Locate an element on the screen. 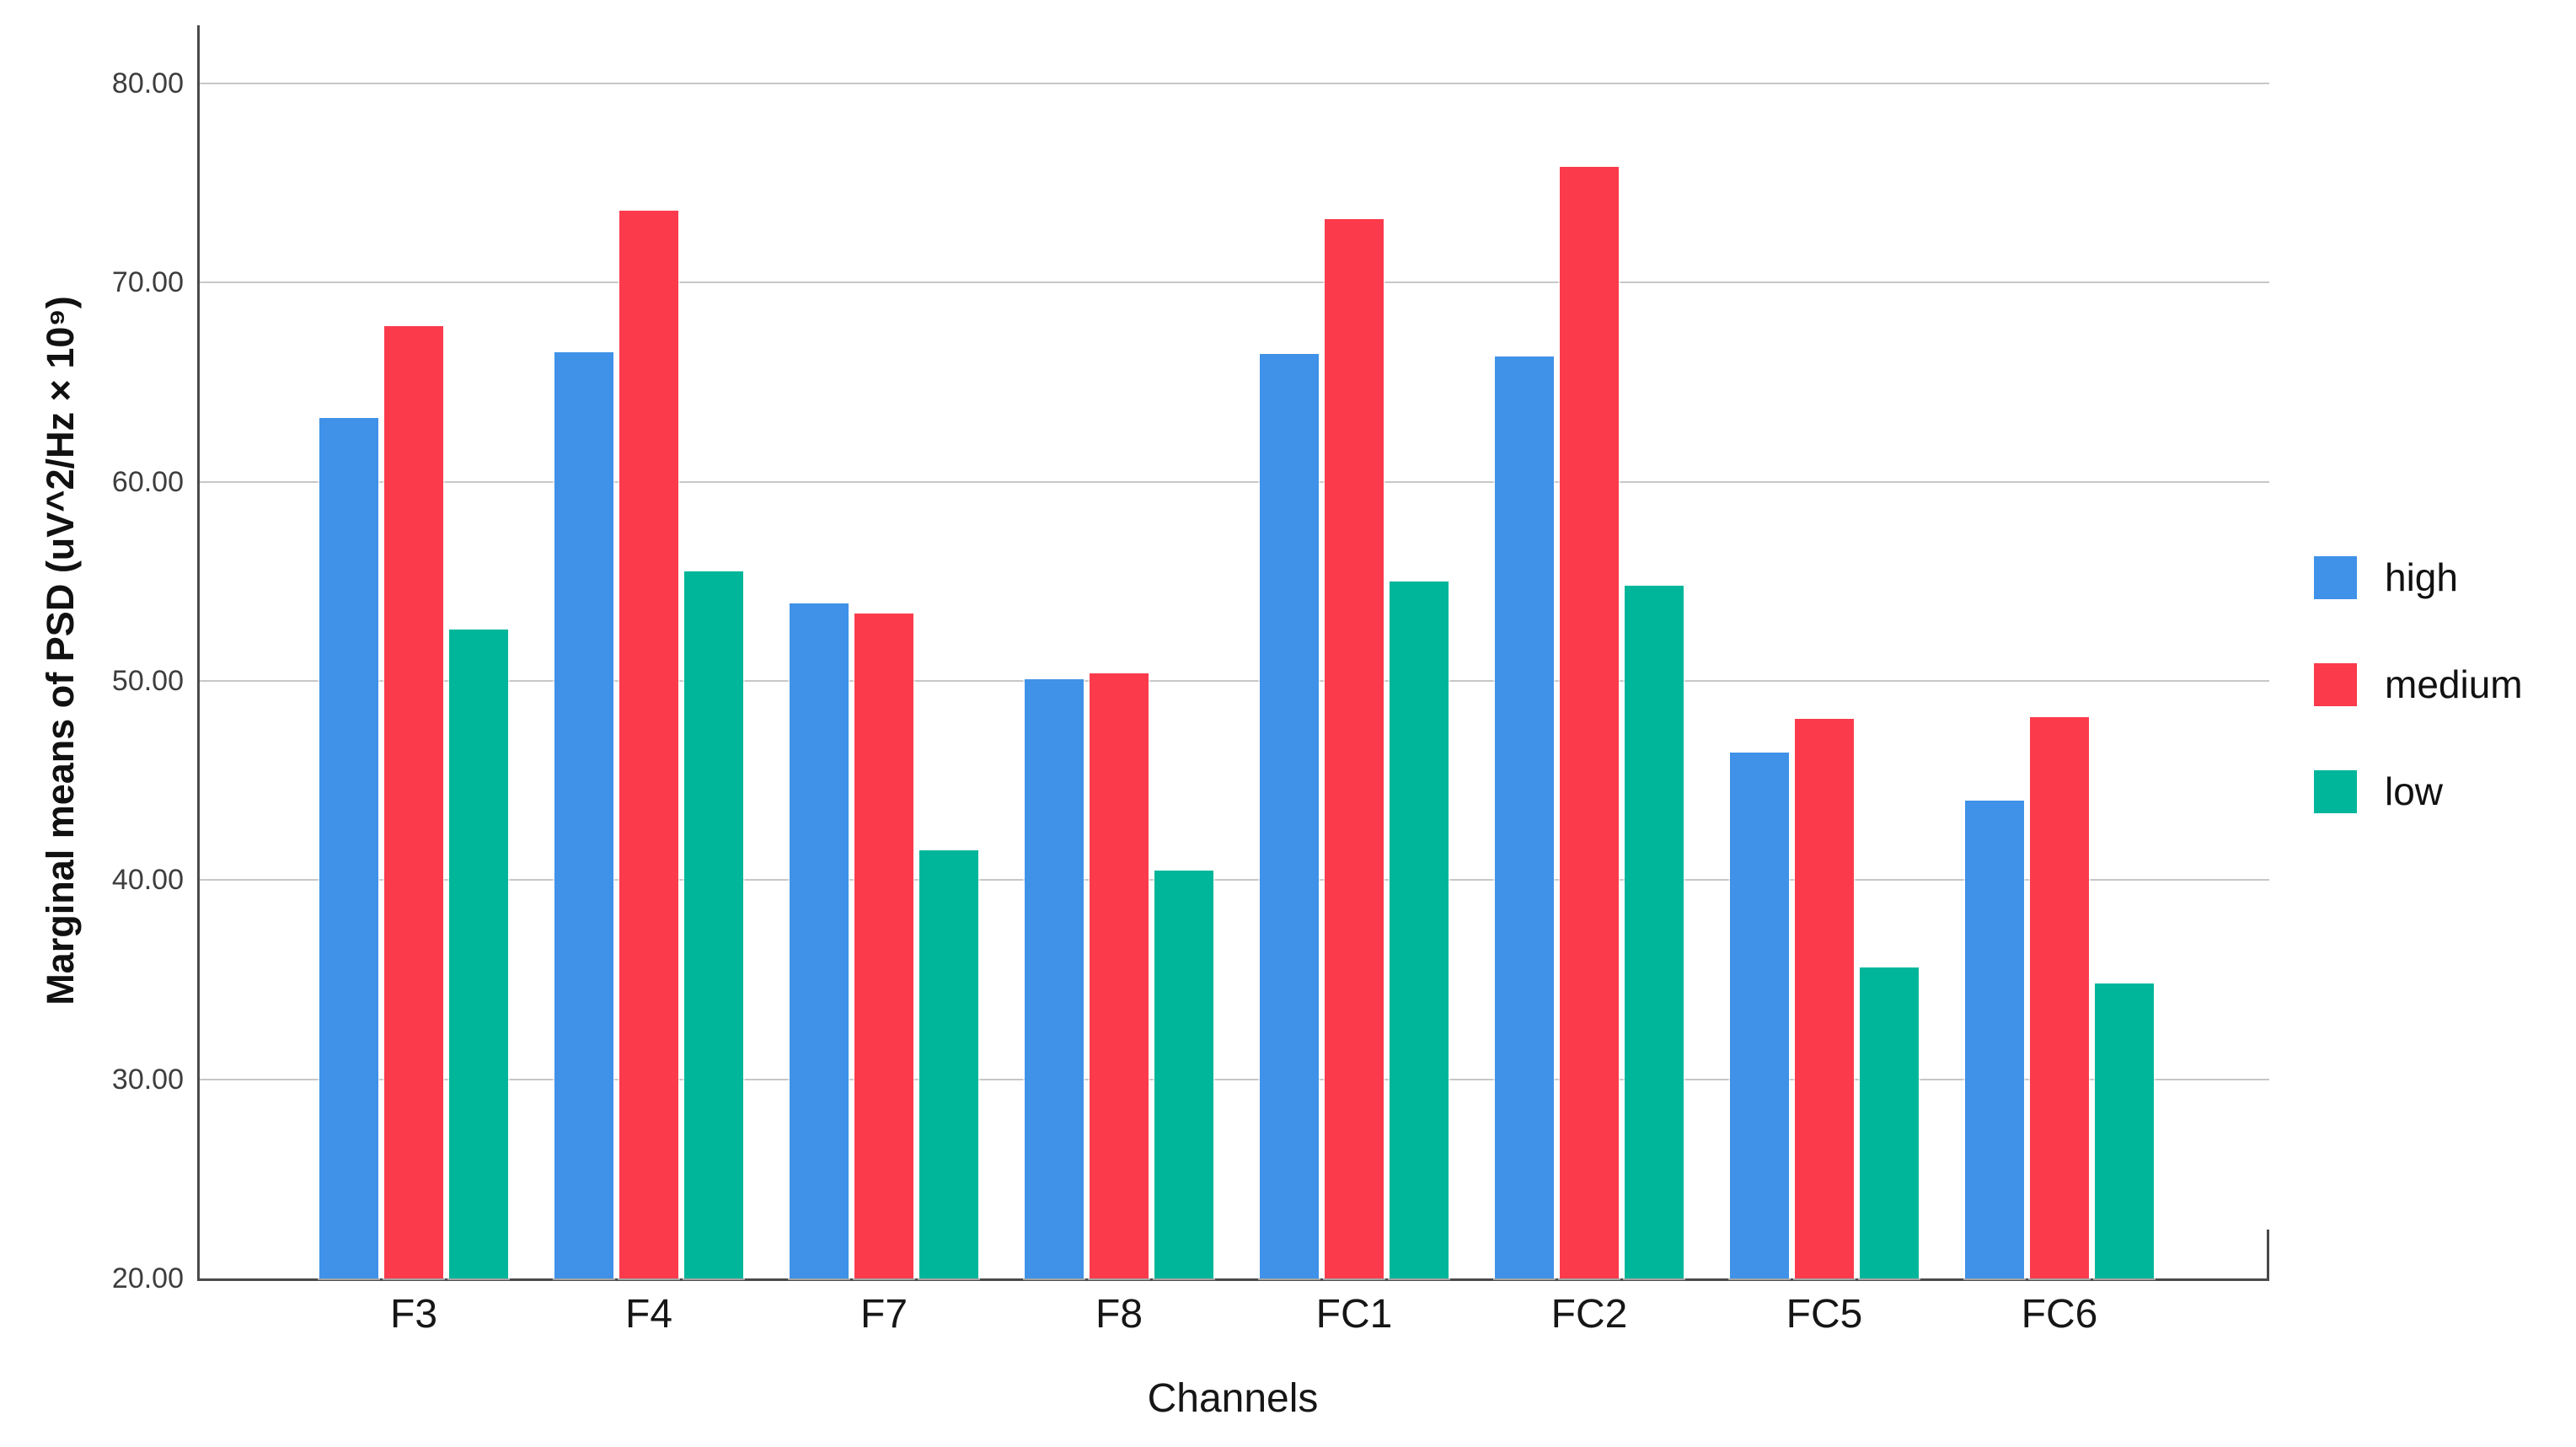 This screenshot has width=2576, height=1447. legend-item-medium: medium is located at coordinates (2418, 684).